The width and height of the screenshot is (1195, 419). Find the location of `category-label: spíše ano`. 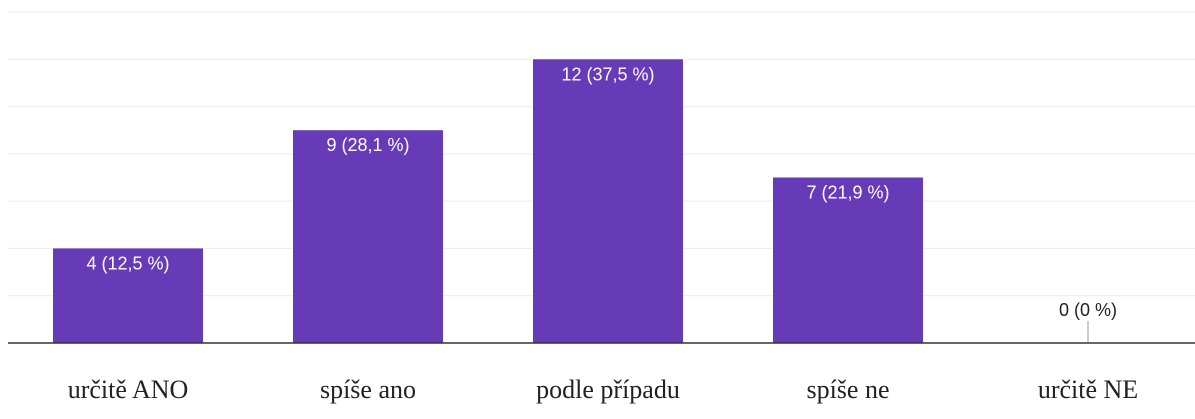

category-label: spíše ano is located at coordinates (368, 389).